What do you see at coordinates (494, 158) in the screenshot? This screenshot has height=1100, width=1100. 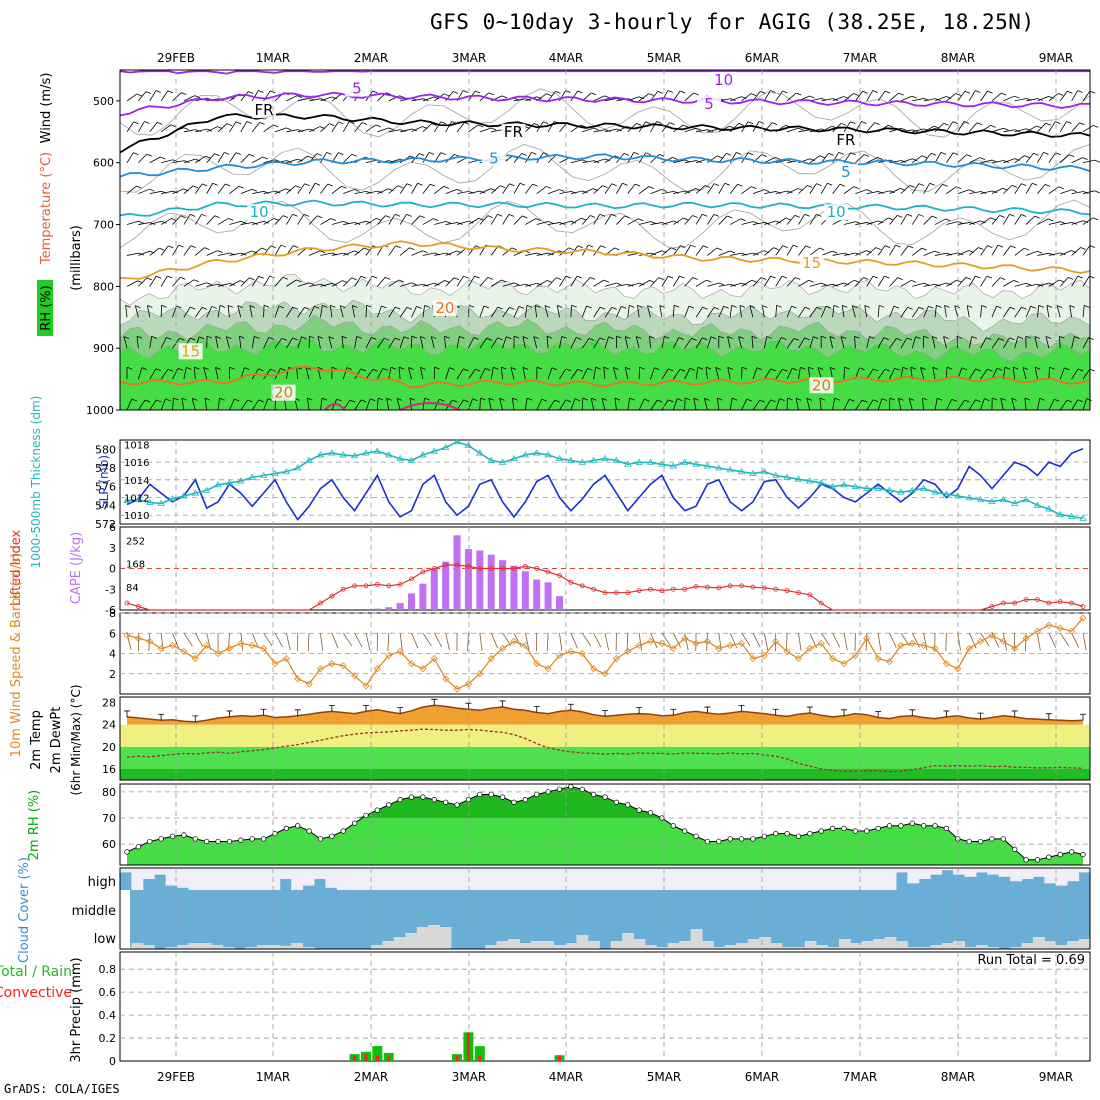 I see `contour-label: 5` at bounding box center [494, 158].